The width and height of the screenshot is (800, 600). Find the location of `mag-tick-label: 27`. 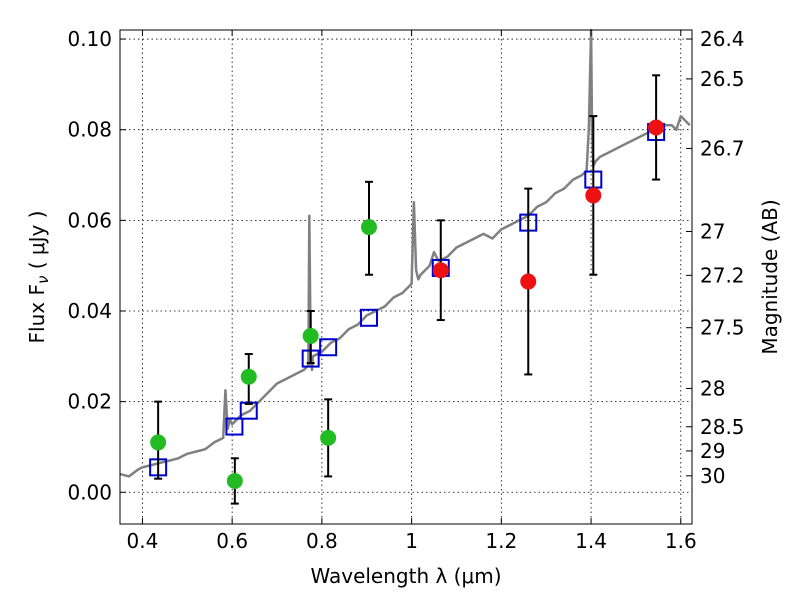

mag-tick-label: 27 is located at coordinates (712, 231).